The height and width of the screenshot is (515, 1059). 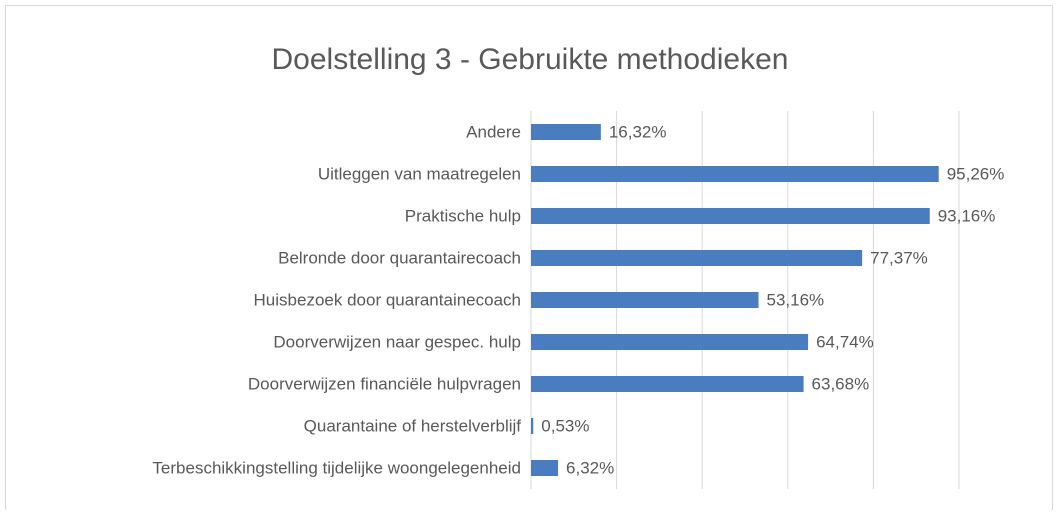 What do you see at coordinates (419, 173) in the screenshot?
I see `y-tick-label: Uitleggen van maatregelen` at bounding box center [419, 173].